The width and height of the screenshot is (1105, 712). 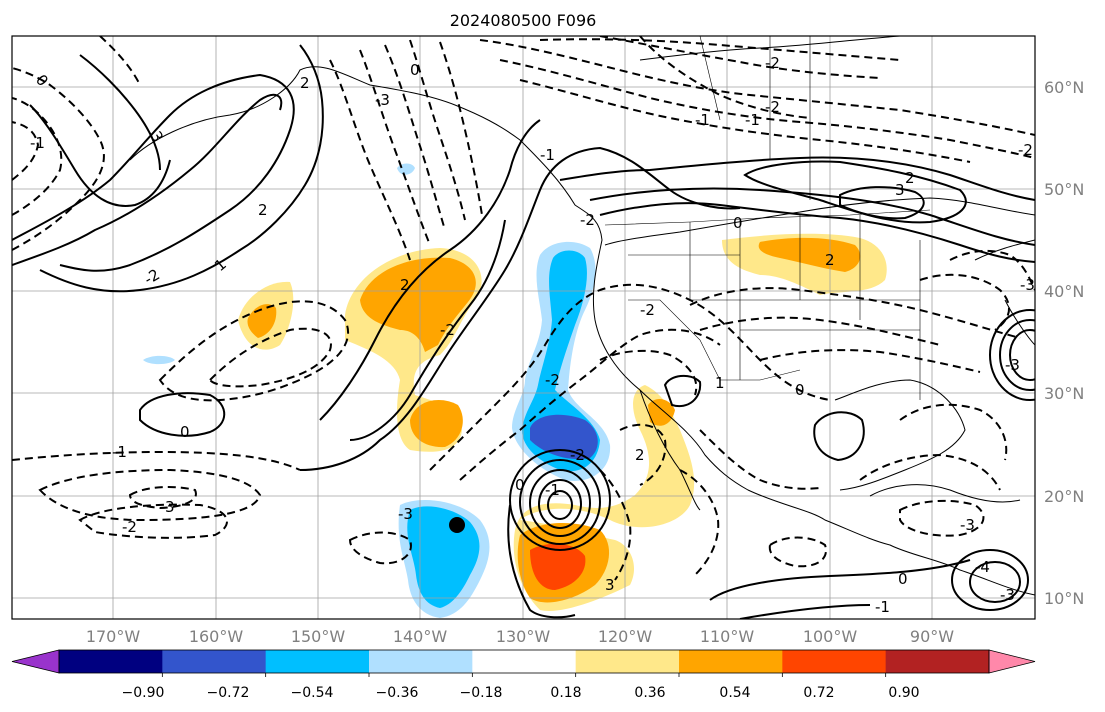 I want to click on colorbar-extend-high, so click(x=1012, y=661).